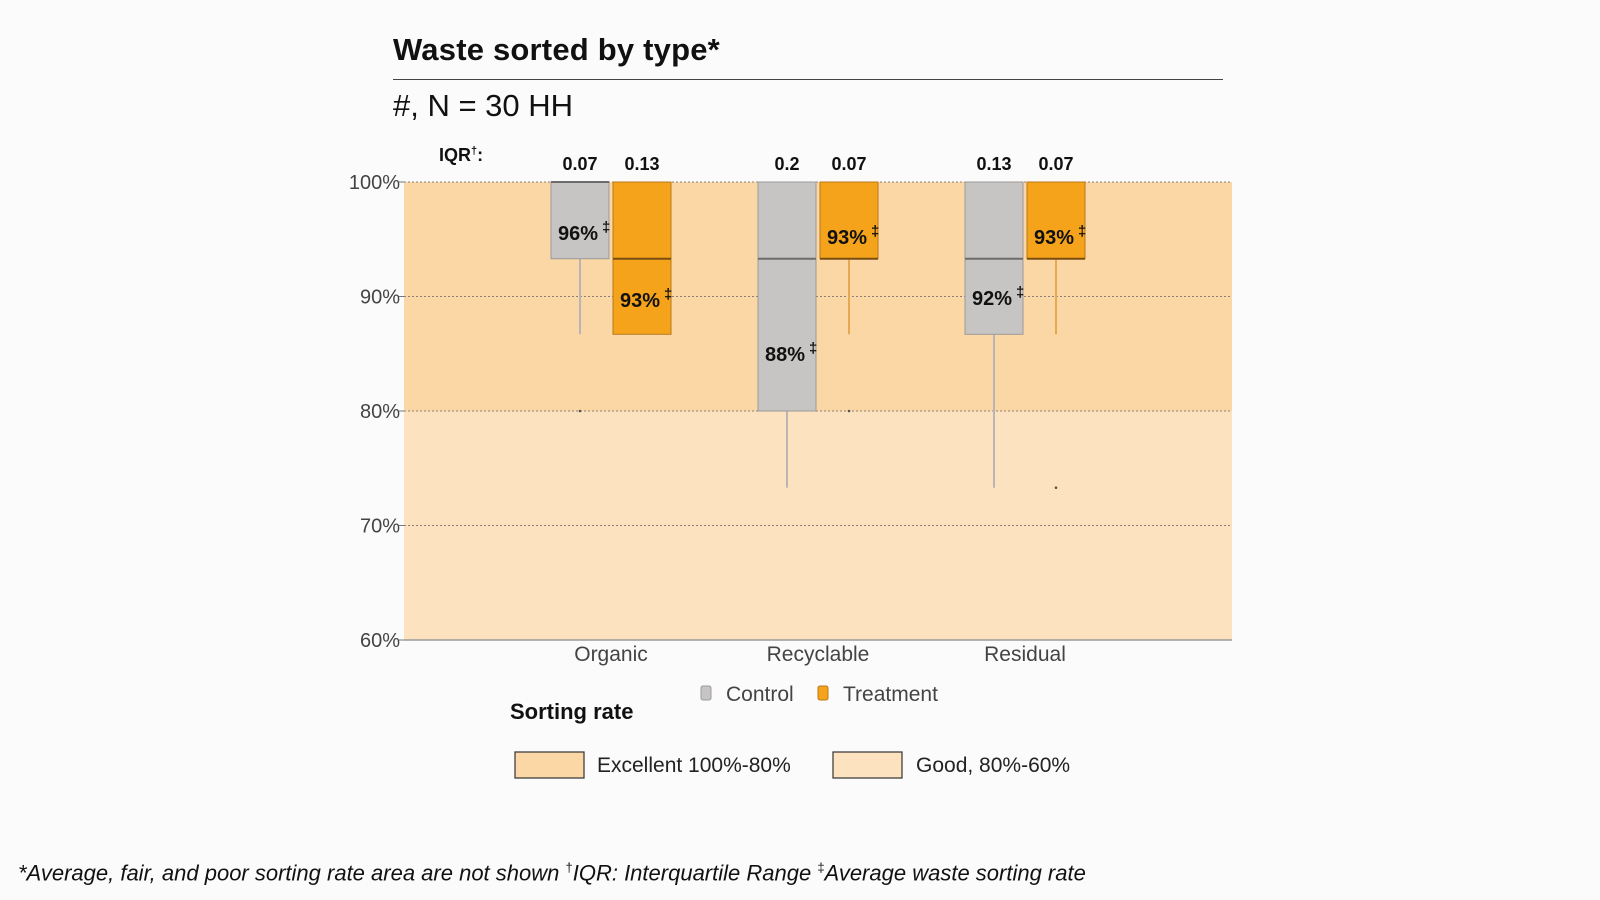  What do you see at coordinates (955, 873) in the screenshot?
I see `footnote-part-3: Average waste sorting rate` at bounding box center [955, 873].